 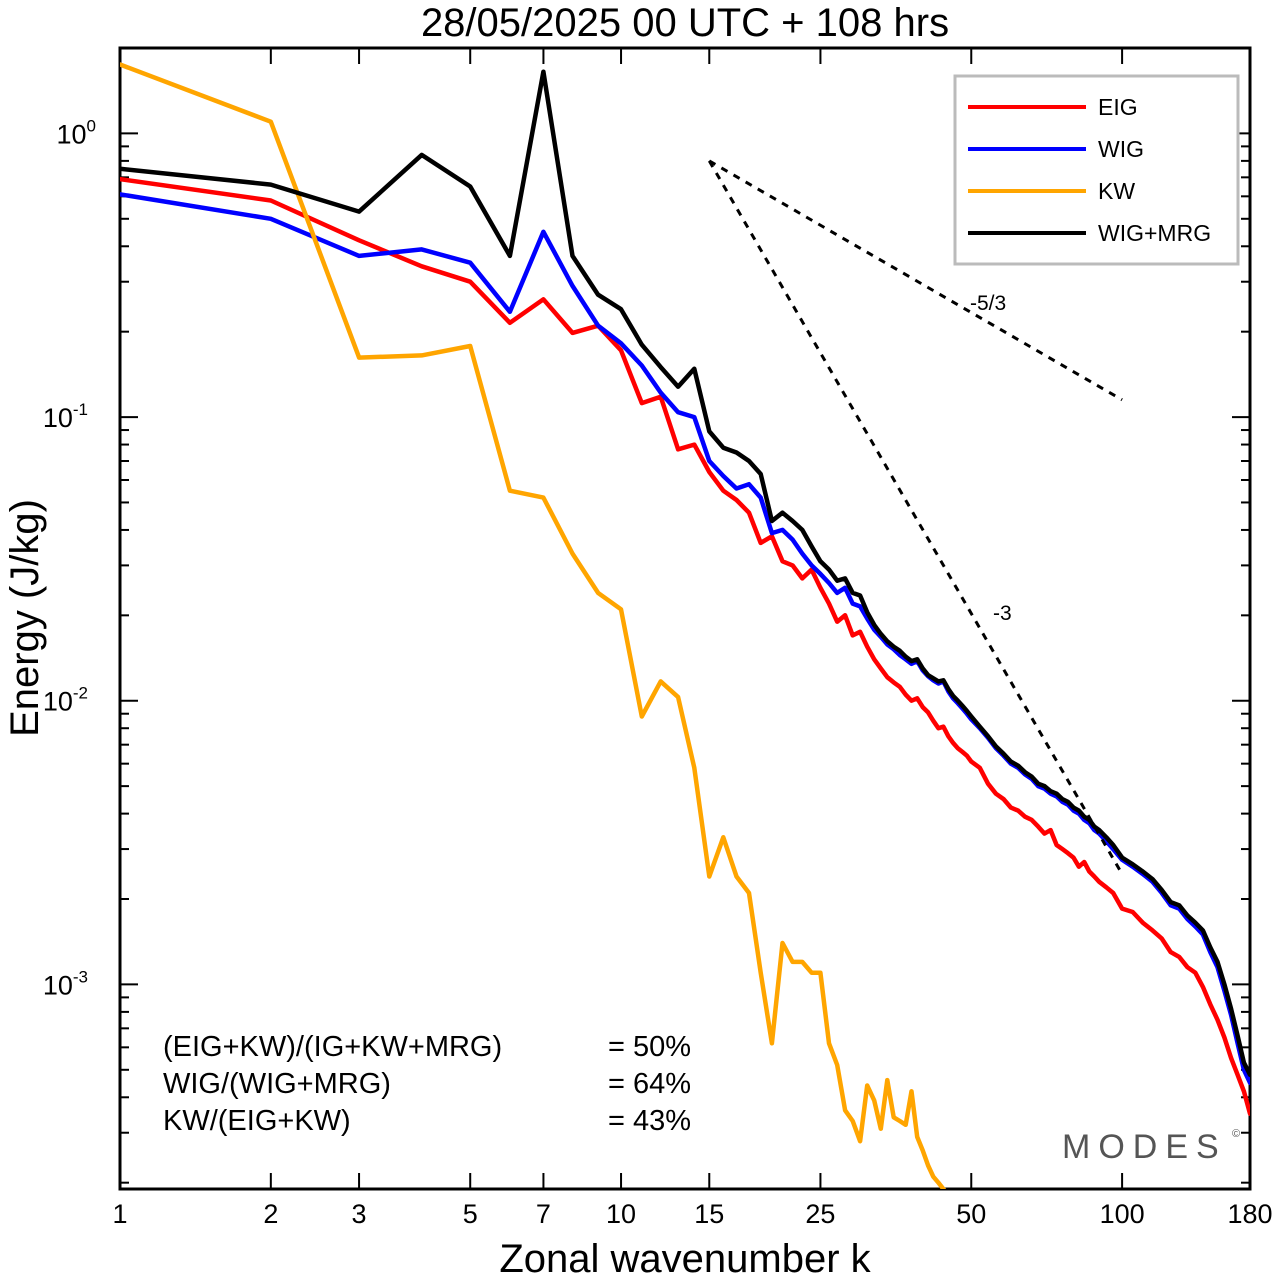 What do you see at coordinates (621, 1214) in the screenshot?
I see `x-tick-label: 10` at bounding box center [621, 1214].